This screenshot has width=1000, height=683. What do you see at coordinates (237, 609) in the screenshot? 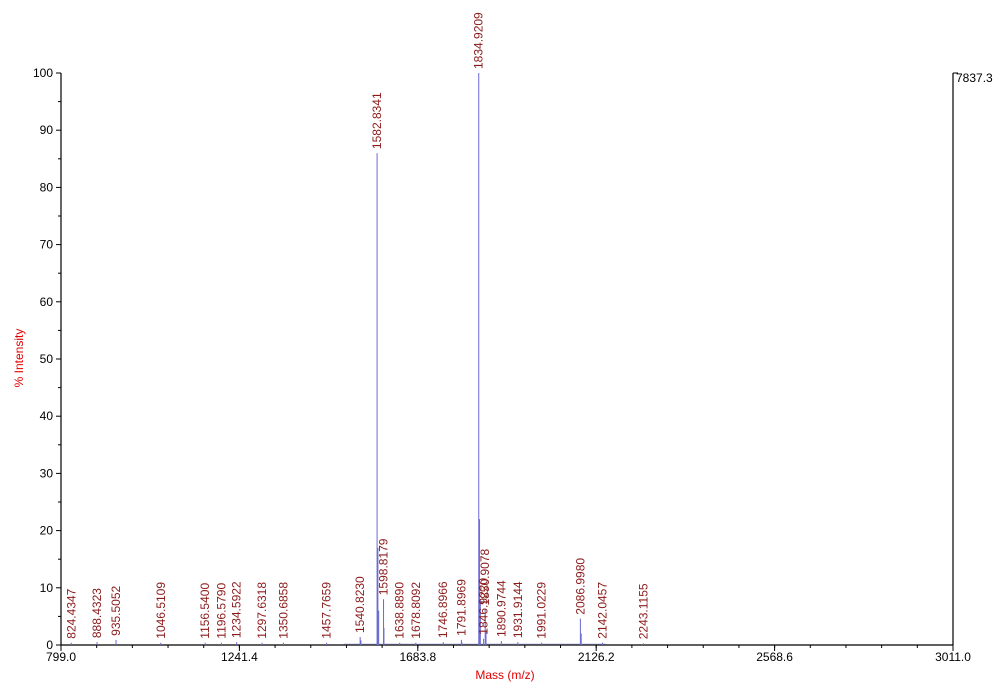
I see `peak-label: 1234.5922` at bounding box center [237, 609].